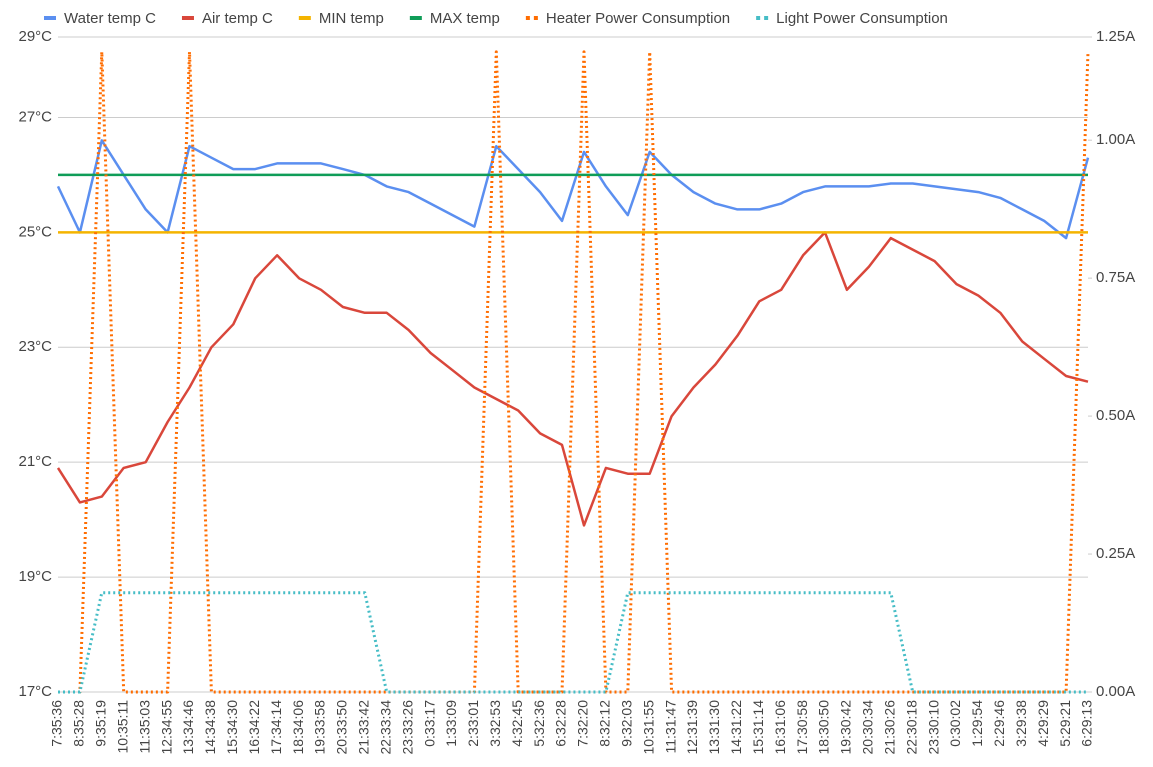  What do you see at coordinates (583, 723) in the screenshot?
I see `x-tick-label: 7:32:20` at bounding box center [583, 723].